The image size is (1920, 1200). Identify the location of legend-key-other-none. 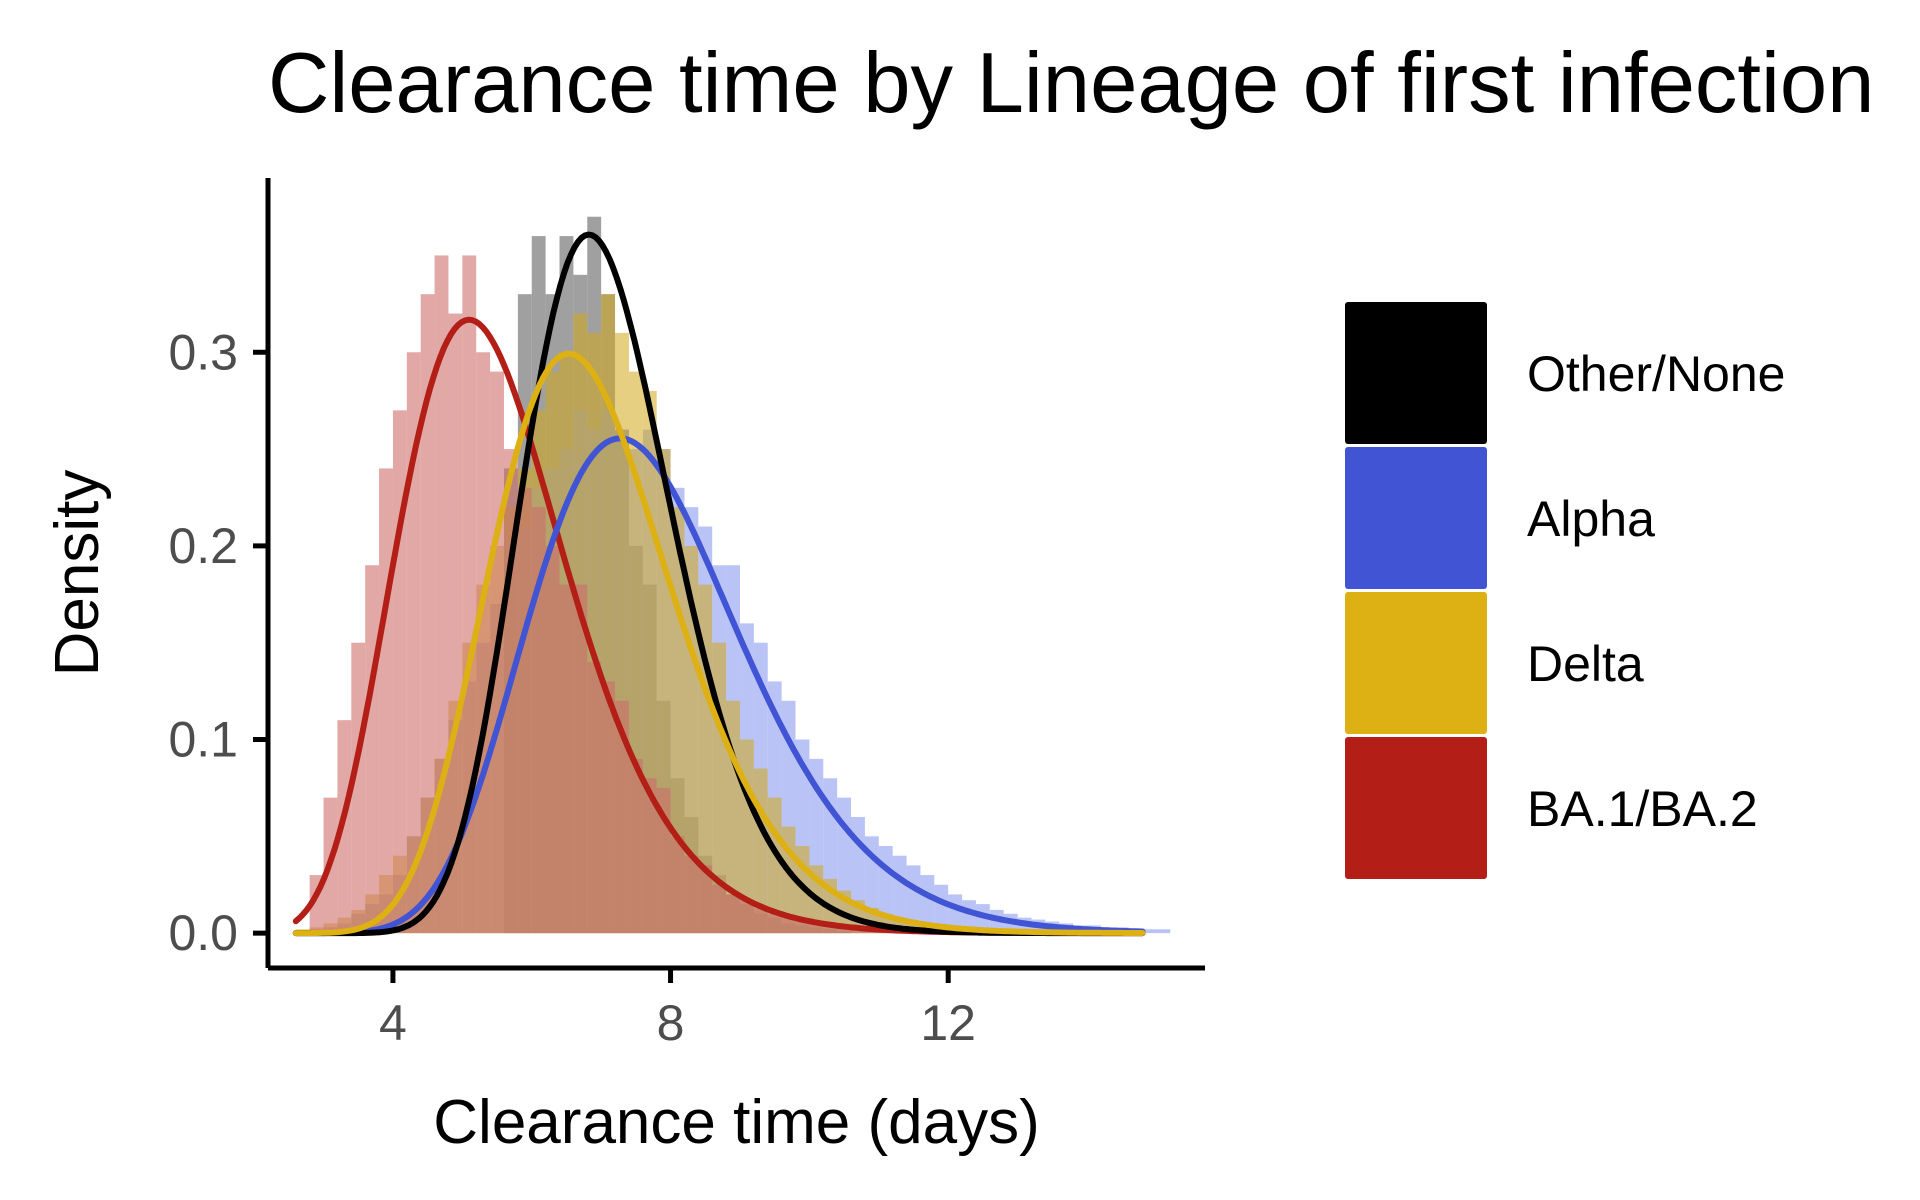
(1416, 373).